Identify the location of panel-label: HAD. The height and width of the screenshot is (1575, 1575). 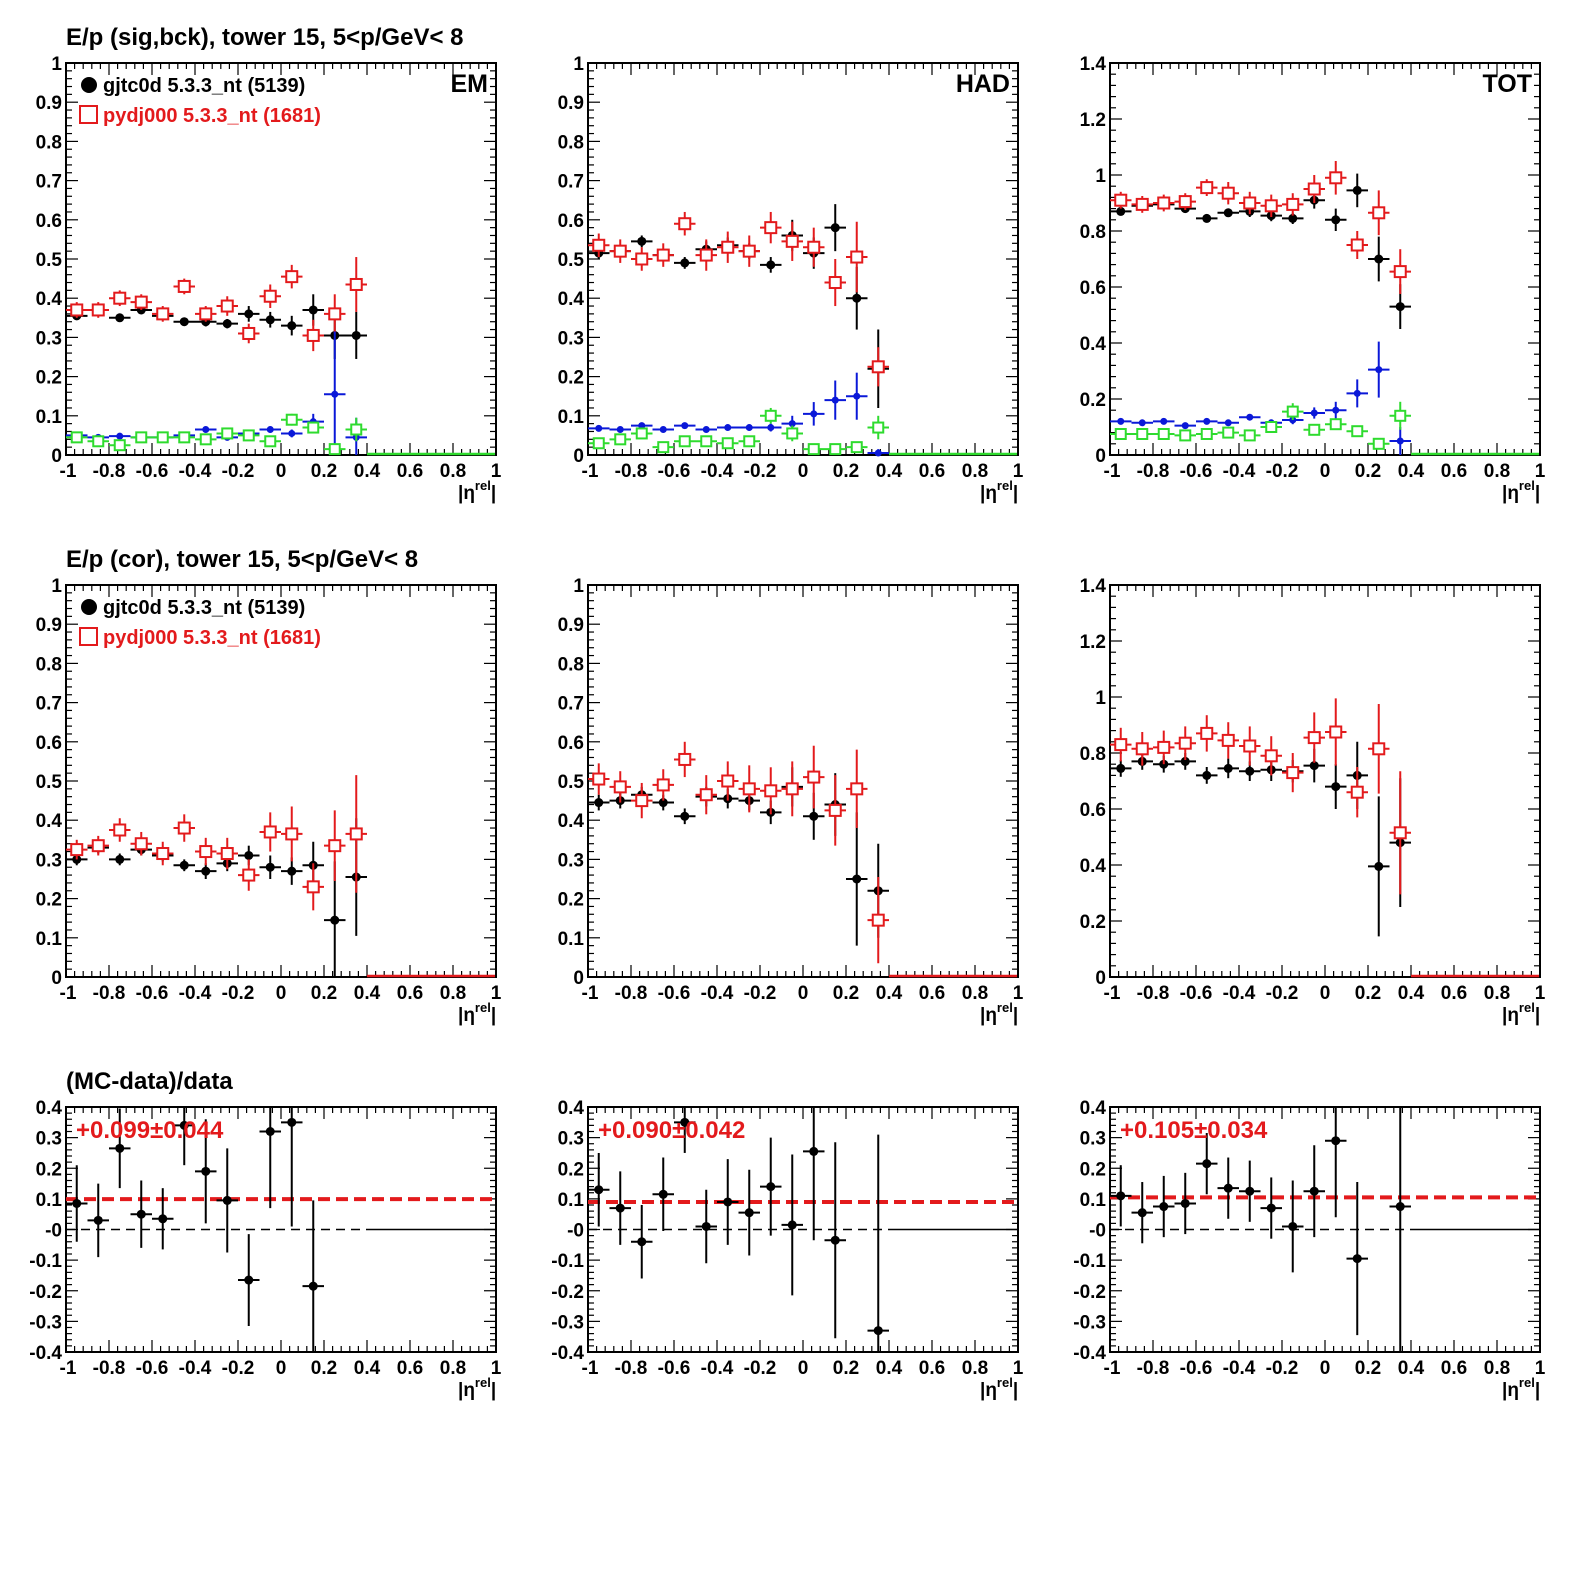
(983, 84).